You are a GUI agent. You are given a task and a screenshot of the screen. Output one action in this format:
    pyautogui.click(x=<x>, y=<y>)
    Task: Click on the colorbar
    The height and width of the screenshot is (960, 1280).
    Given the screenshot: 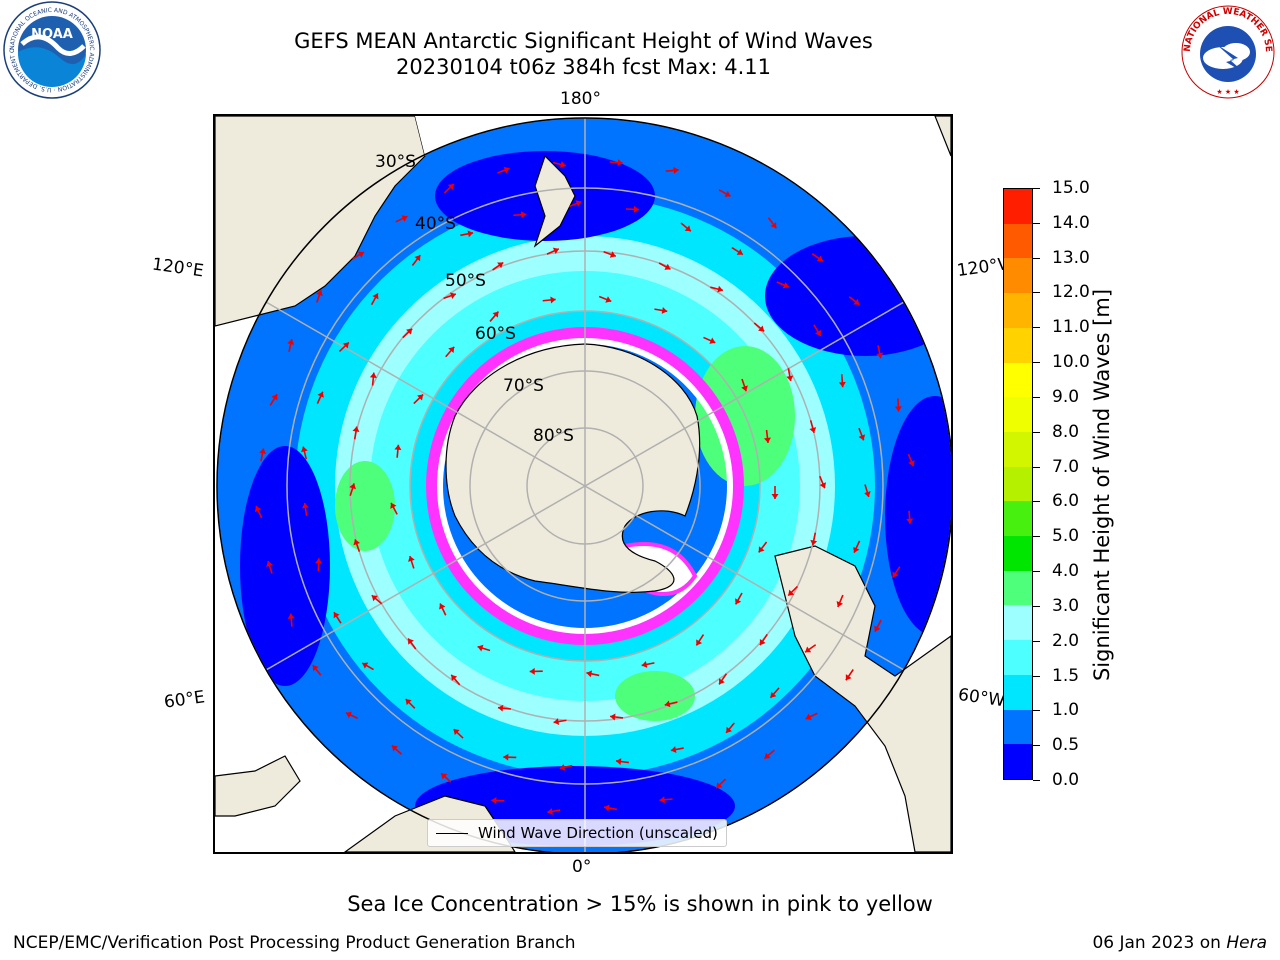 What is the action you would take?
    pyautogui.click(x=1018, y=484)
    